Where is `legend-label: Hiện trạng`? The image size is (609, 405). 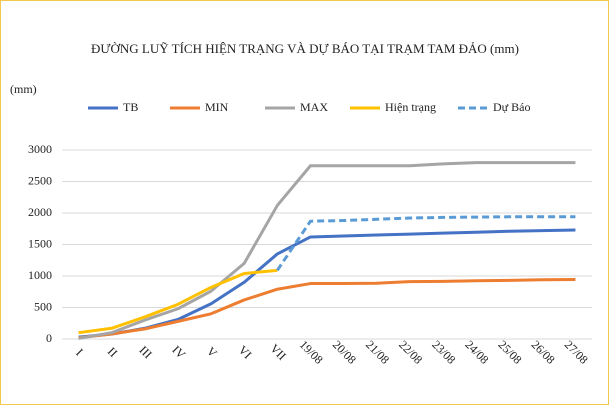
legend-label: Hiện trạng is located at coordinates (410, 107).